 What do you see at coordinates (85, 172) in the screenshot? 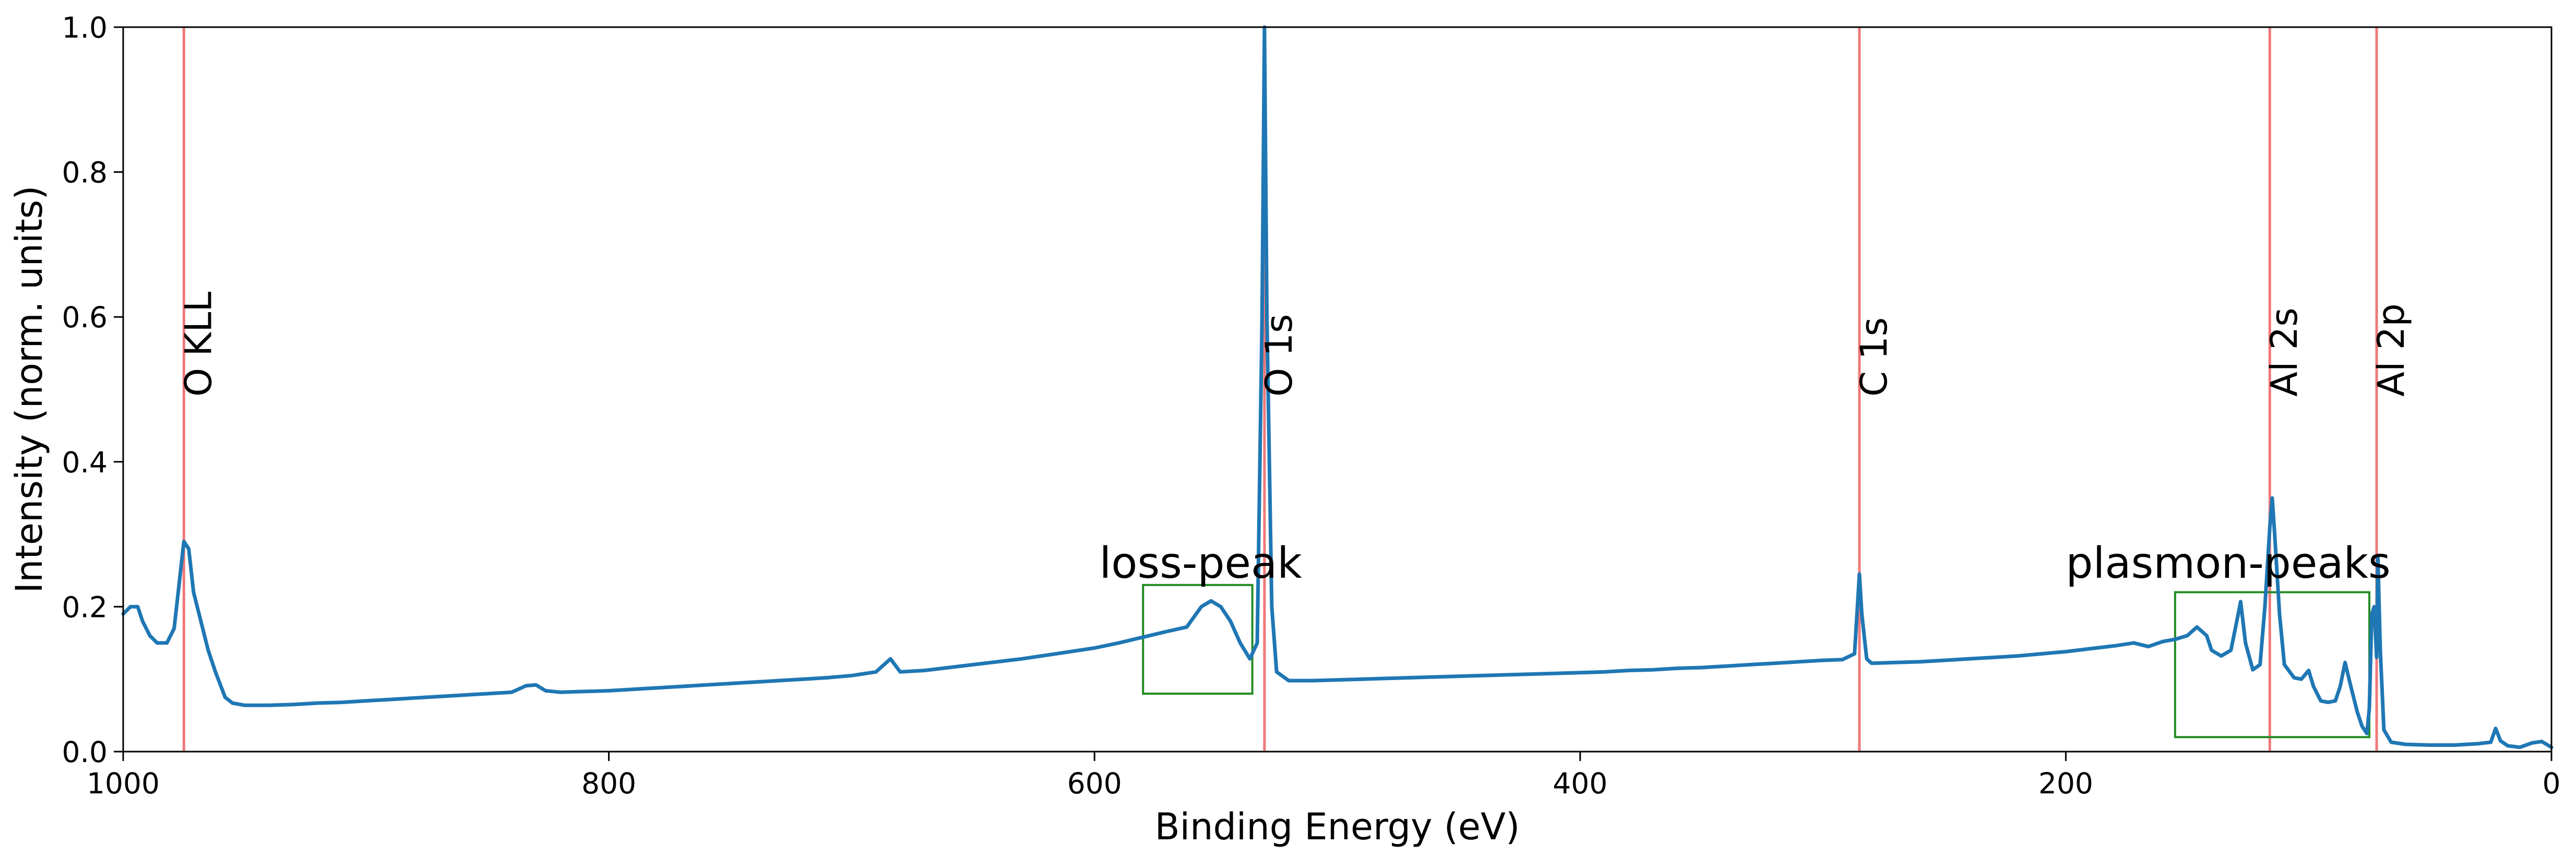
I see `y-tick-label: 0.8` at bounding box center [85, 172].